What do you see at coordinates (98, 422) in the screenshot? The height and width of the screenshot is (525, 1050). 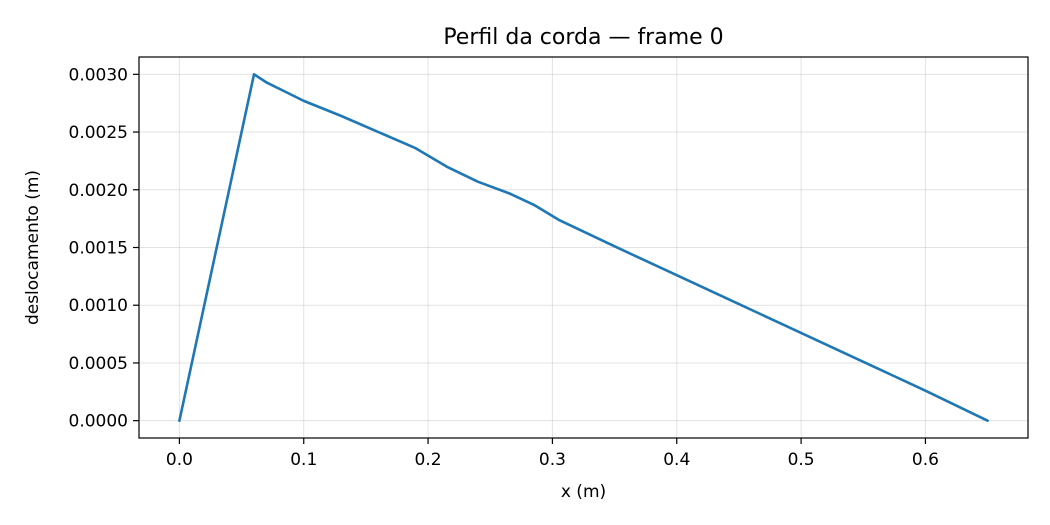 I see `y-tick-label: 0.0000` at bounding box center [98, 422].